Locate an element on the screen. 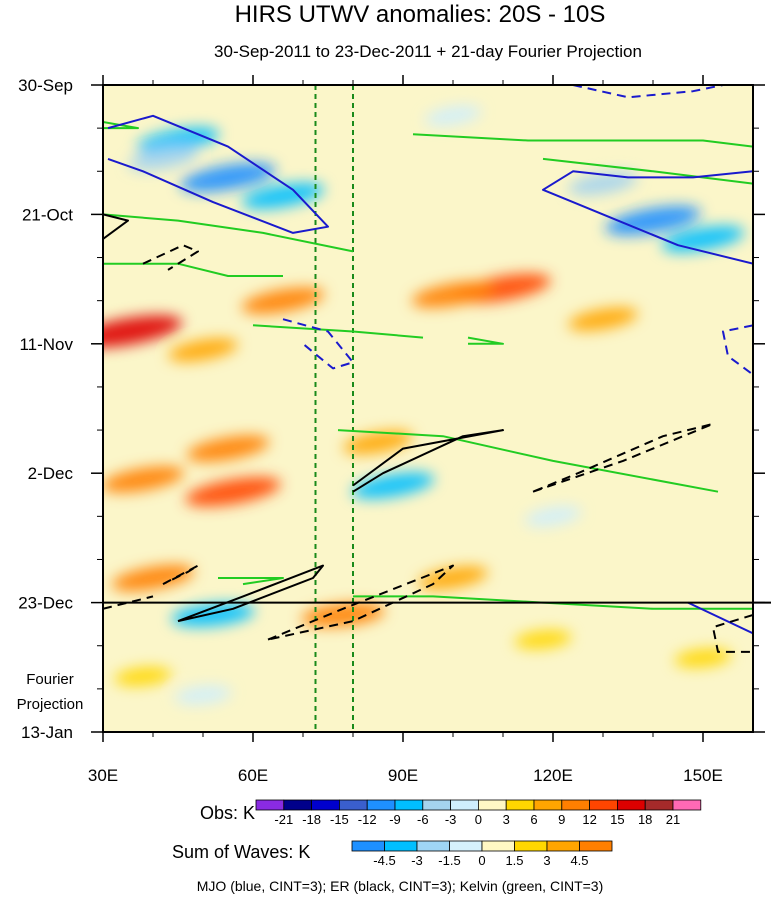  colorbar-label: 6 is located at coordinates (533, 819).